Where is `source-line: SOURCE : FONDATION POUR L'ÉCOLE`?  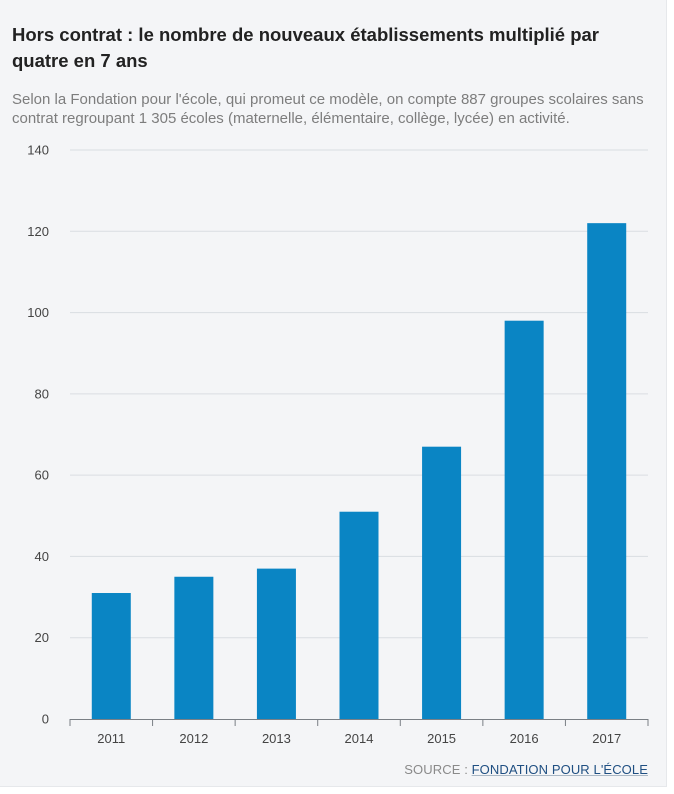 source-line: SOURCE : FONDATION POUR L'ÉCOLE is located at coordinates (526, 769).